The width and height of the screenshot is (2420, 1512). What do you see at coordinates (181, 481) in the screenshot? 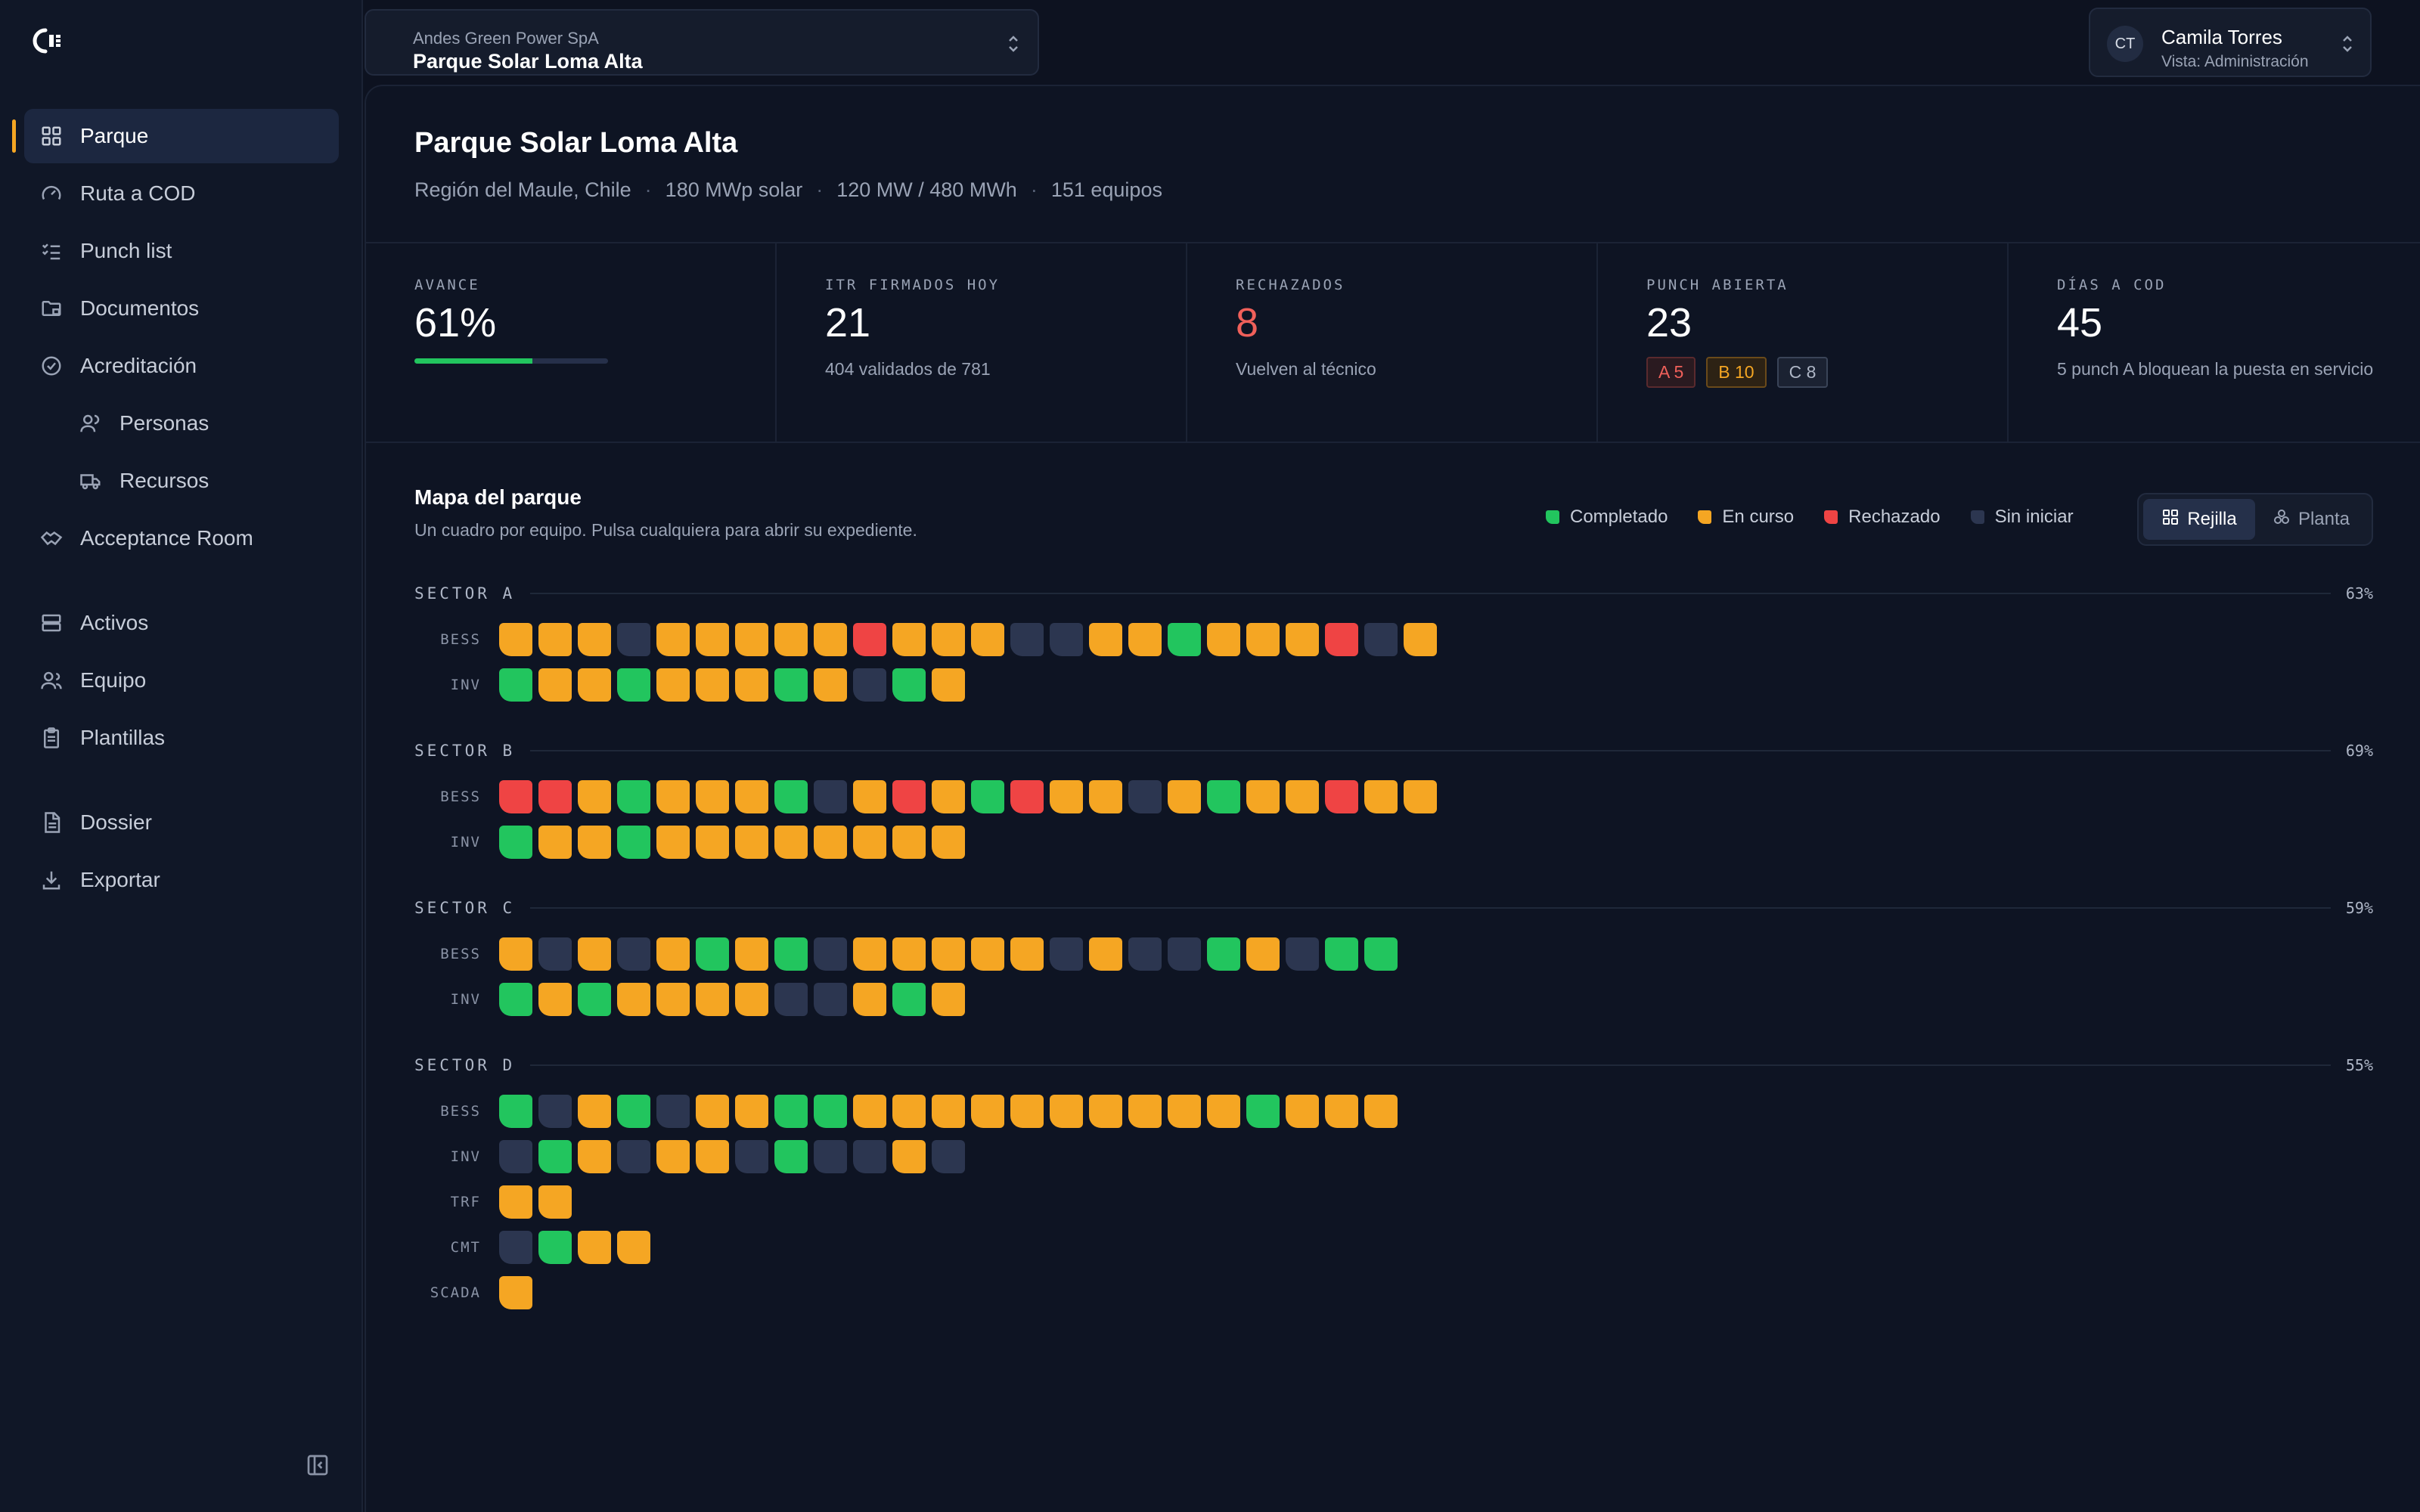
I see `sidebar-item-recursos: Recursos` at bounding box center [181, 481].